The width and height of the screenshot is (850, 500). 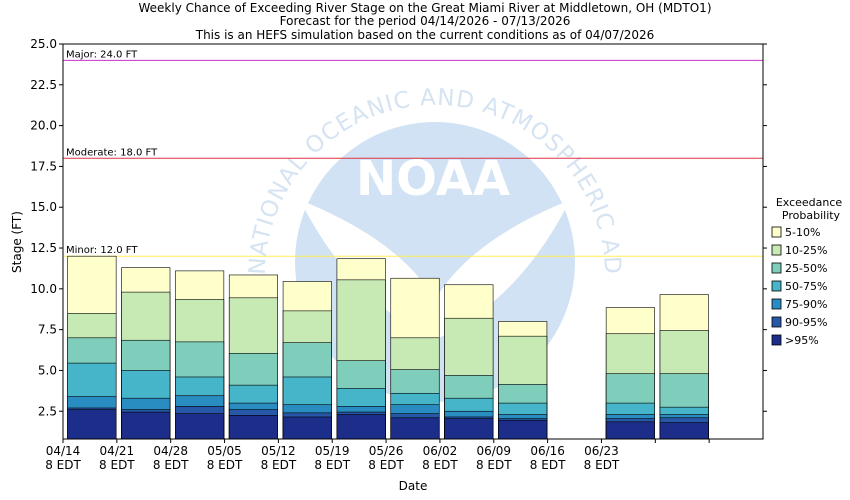 I want to click on x-tick-label-date: 04/14, so click(x=63, y=451).